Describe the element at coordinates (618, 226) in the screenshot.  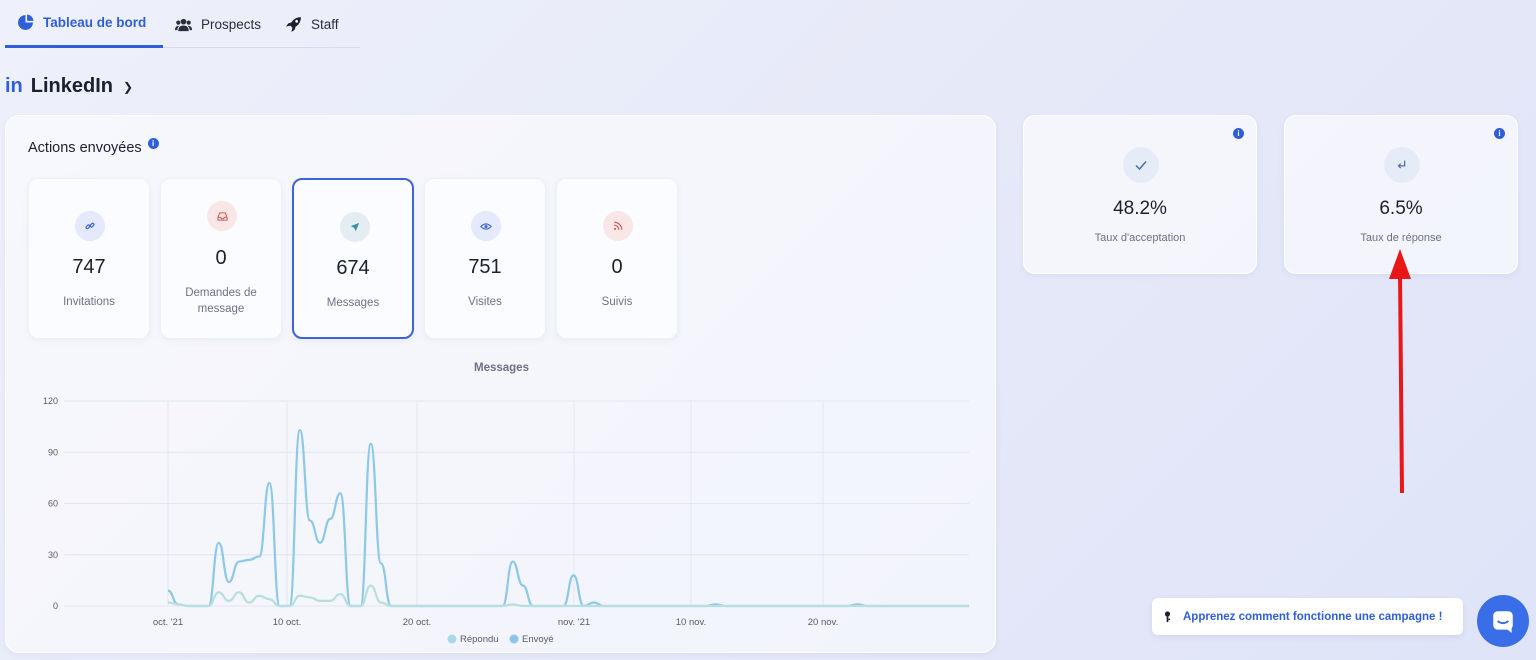
I see `rss-icon` at that location.